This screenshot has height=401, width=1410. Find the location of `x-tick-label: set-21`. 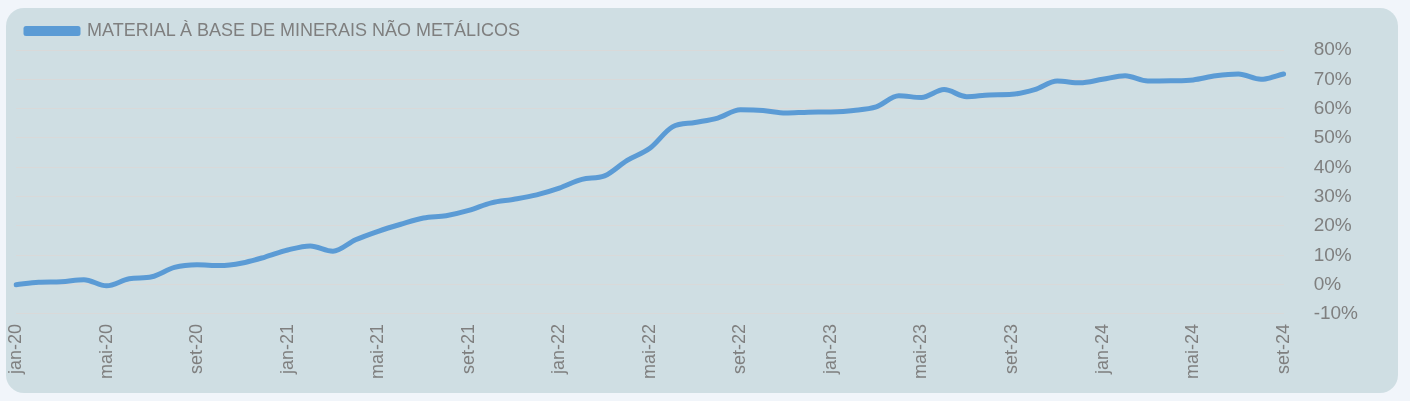

x-tick-label: set-21 is located at coordinates (467, 349).